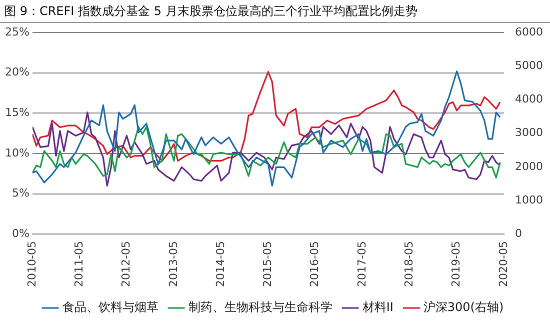 This screenshot has width=550, height=326. What do you see at coordinates (267, 264) in the screenshot?
I see `x-tick-label: 2015-05` at bounding box center [267, 264].